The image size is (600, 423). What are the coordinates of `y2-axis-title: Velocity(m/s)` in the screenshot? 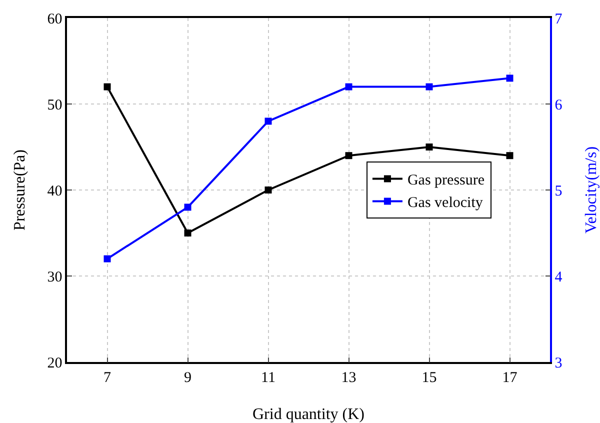 It's located at (591, 190).